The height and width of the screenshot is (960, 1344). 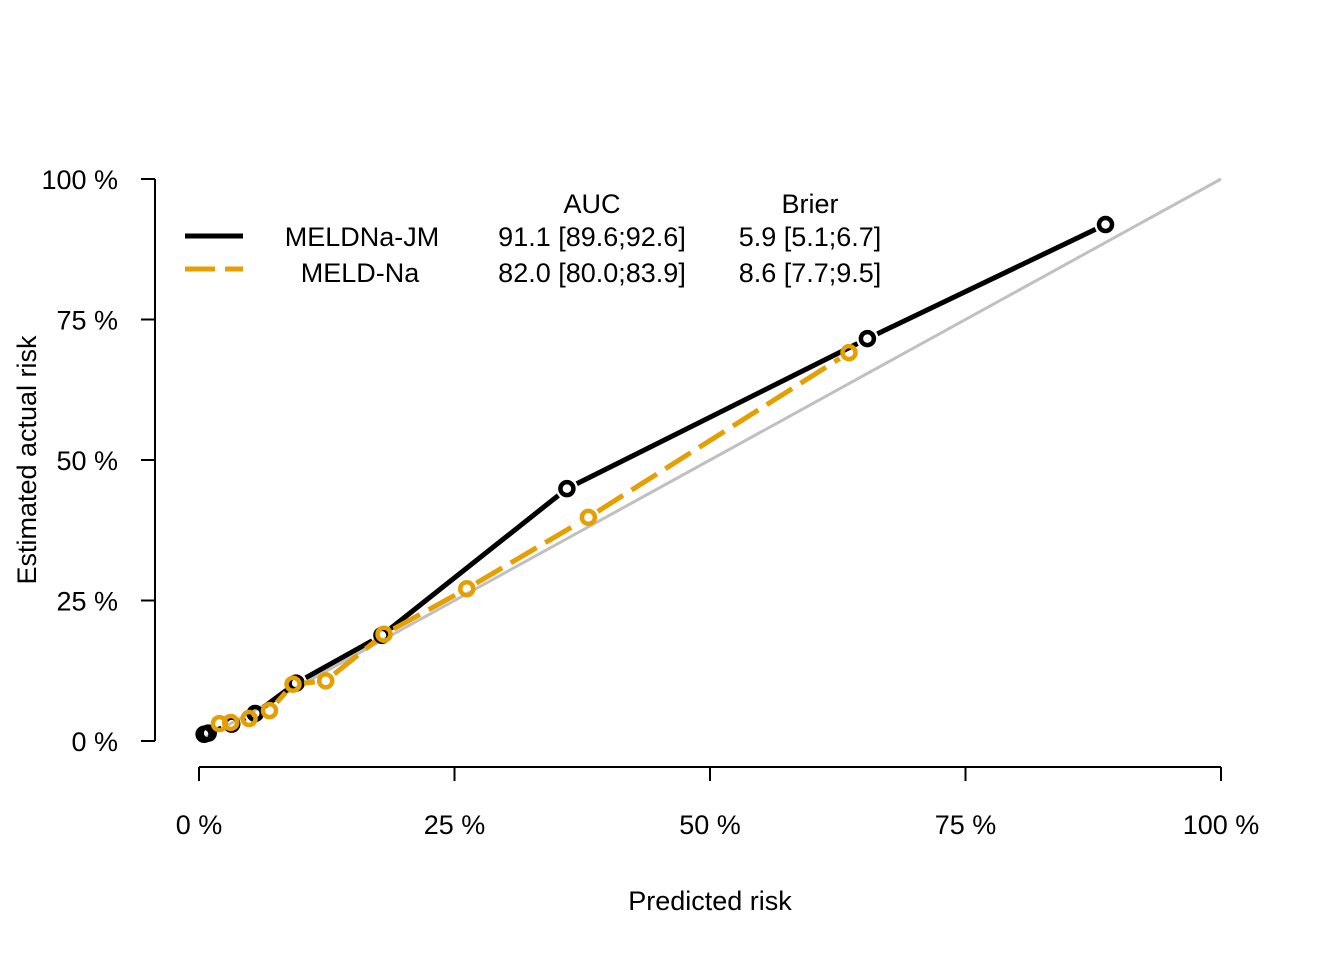 What do you see at coordinates (361, 273) in the screenshot?
I see `legend-name-meld-na: MELD-Na` at bounding box center [361, 273].